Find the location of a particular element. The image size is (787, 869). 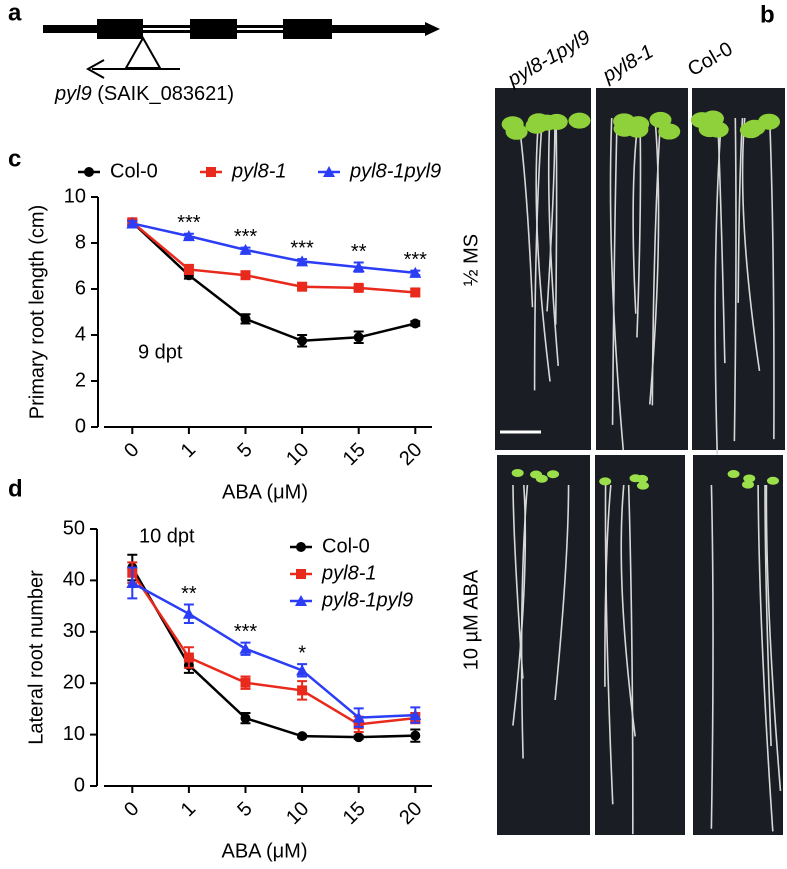

gene-arrow is located at coordinates (432, 29).